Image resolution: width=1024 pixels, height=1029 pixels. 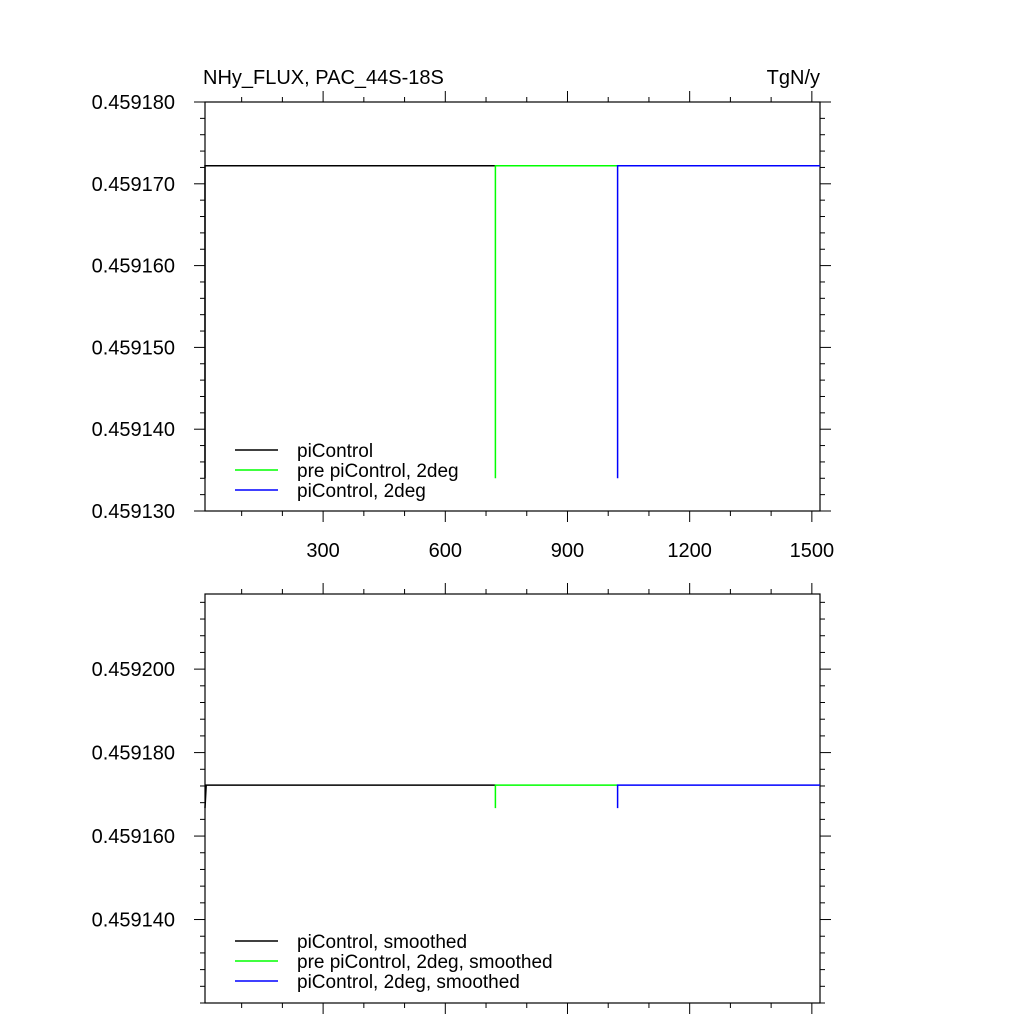 I want to click on legend-label: piControl, 2deg, so click(x=361, y=491).